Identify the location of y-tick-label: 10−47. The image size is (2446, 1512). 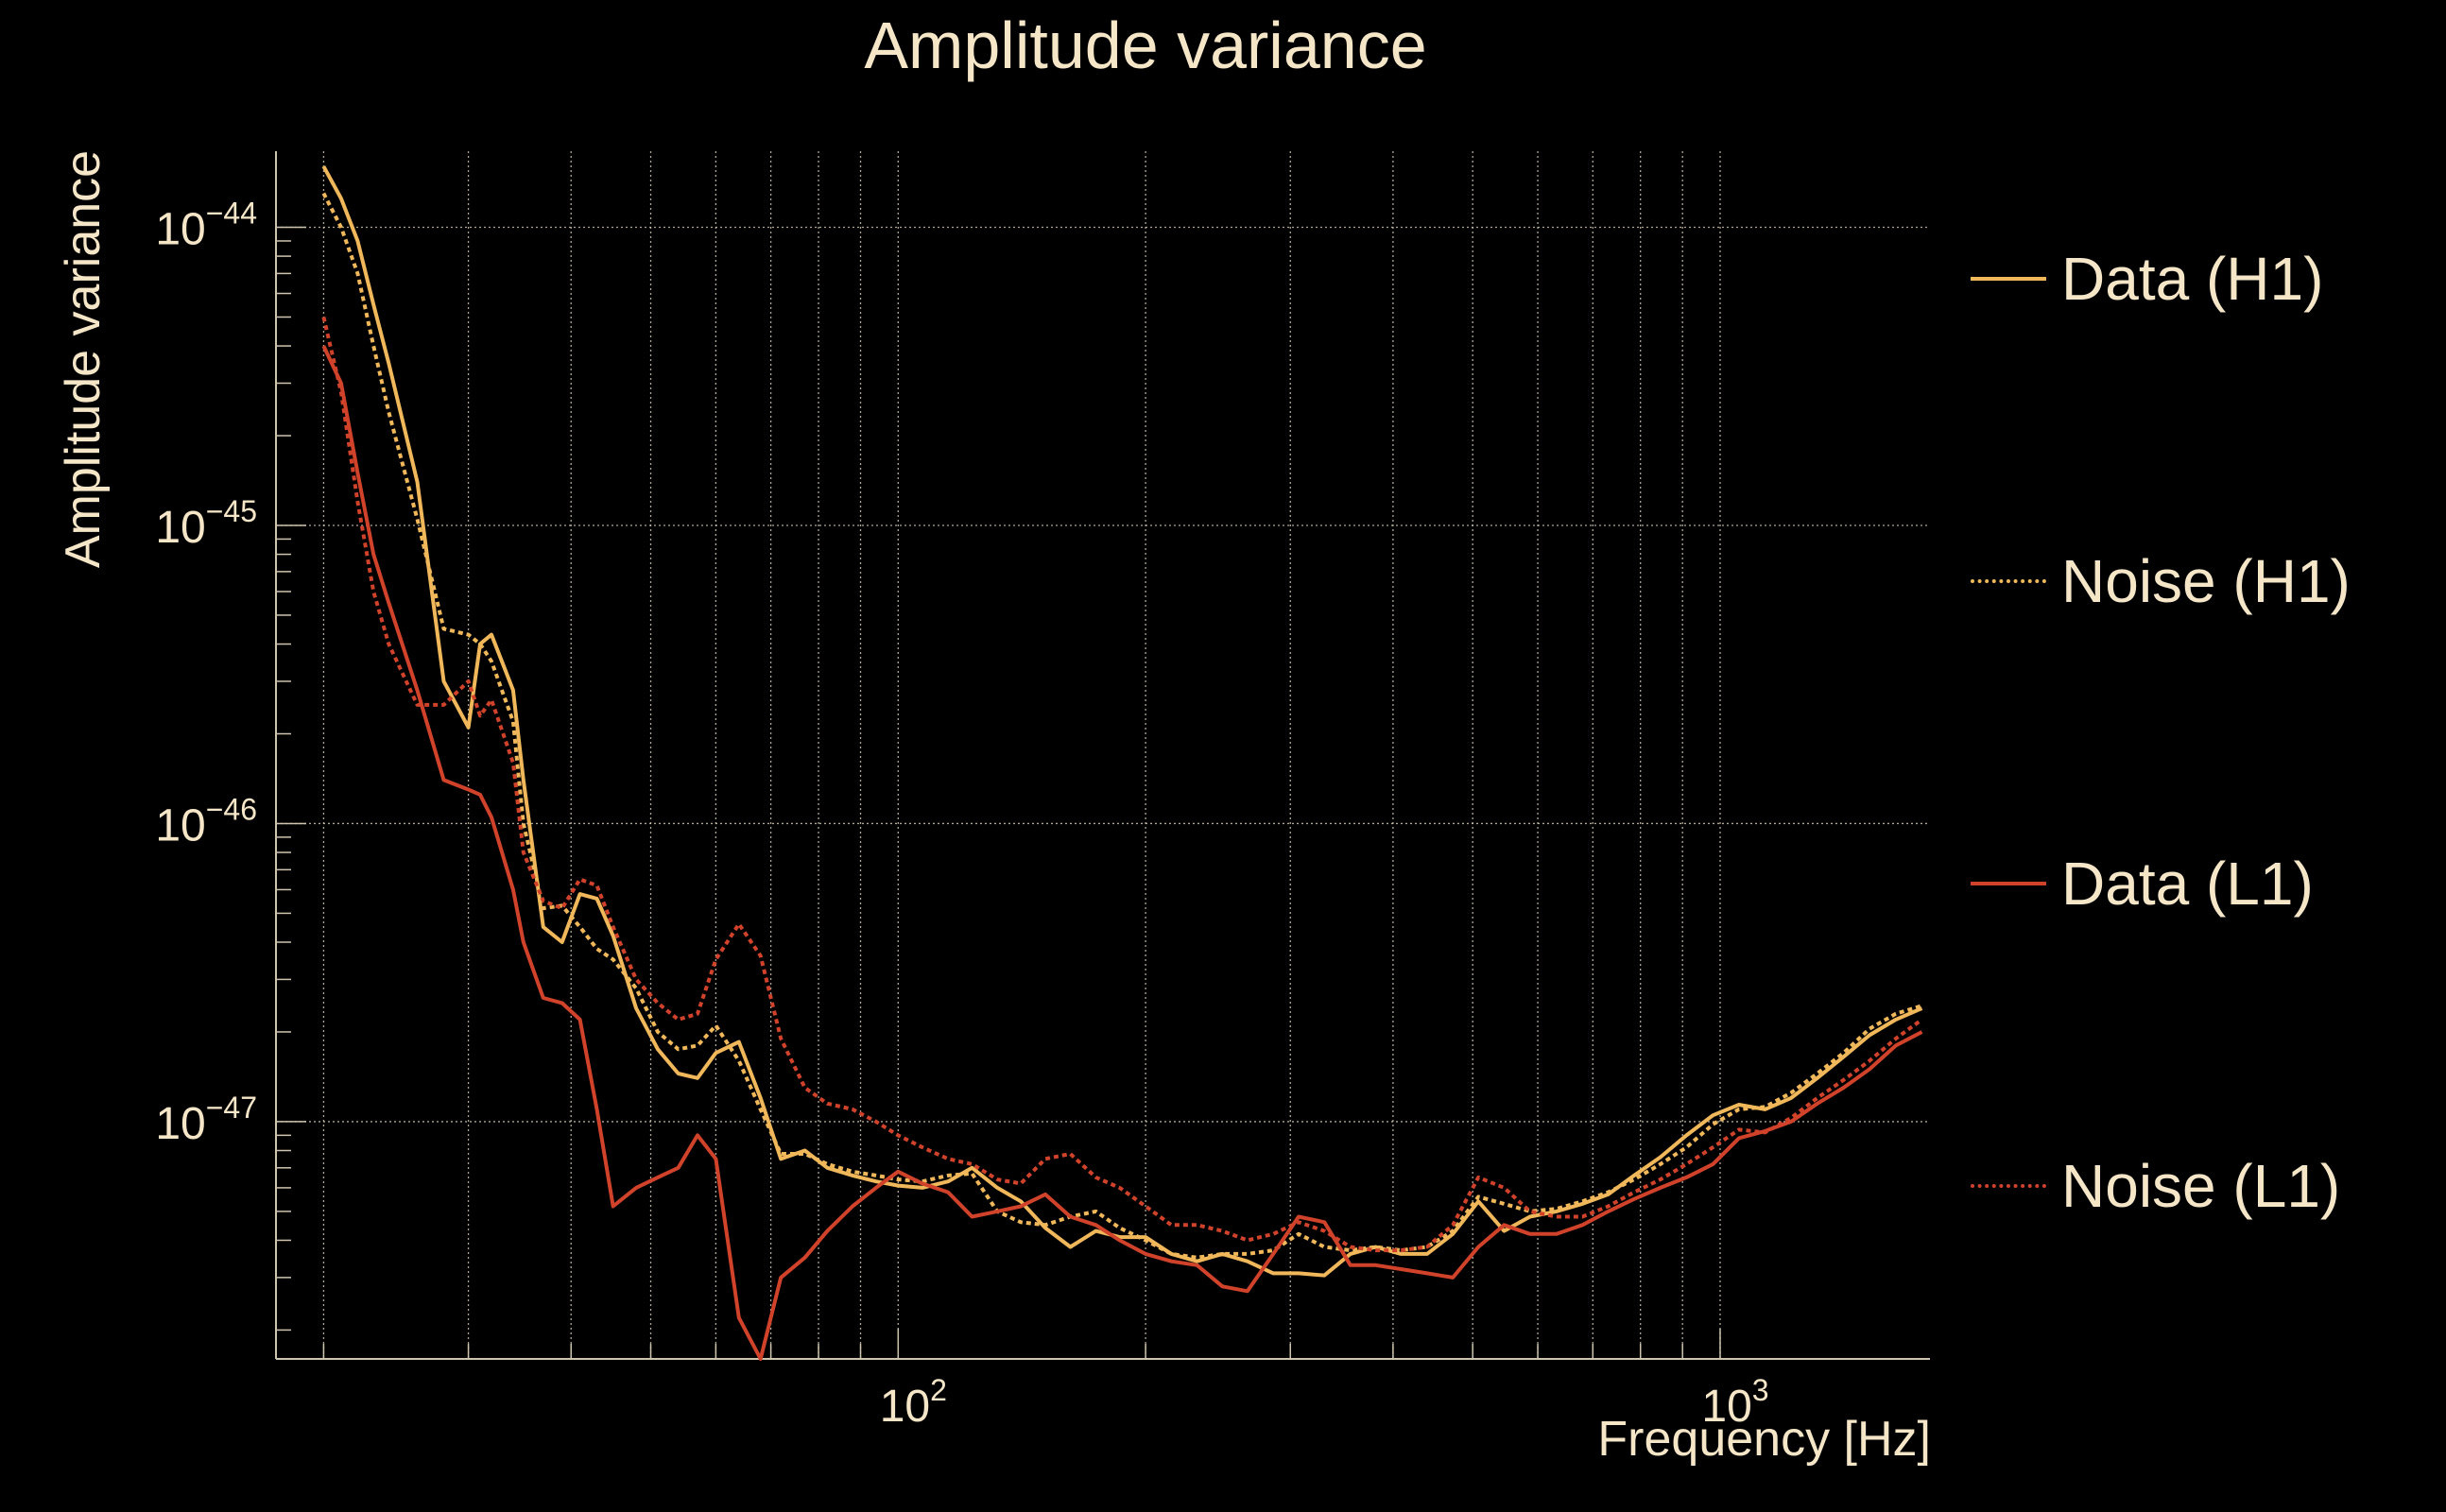
(206, 1120).